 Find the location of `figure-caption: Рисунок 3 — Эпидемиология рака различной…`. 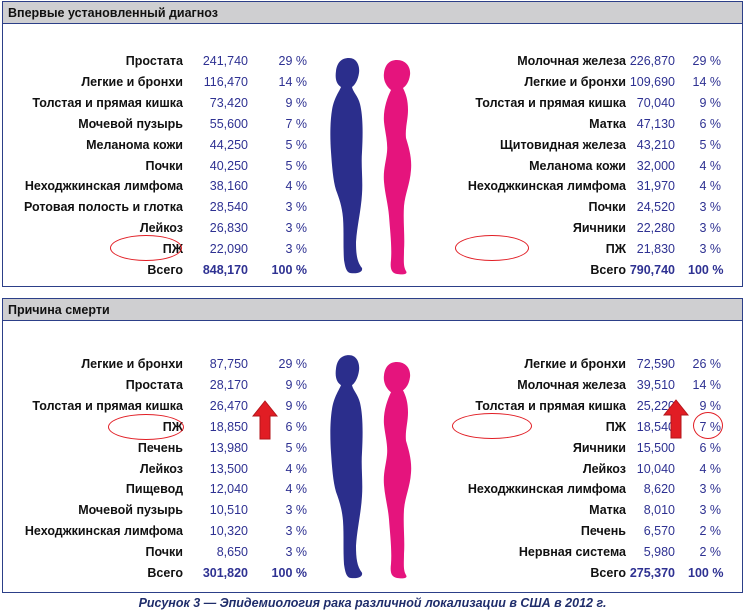

figure-caption: Рисунок 3 — Эпидемиология рака различной… is located at coordinates (372, 603).